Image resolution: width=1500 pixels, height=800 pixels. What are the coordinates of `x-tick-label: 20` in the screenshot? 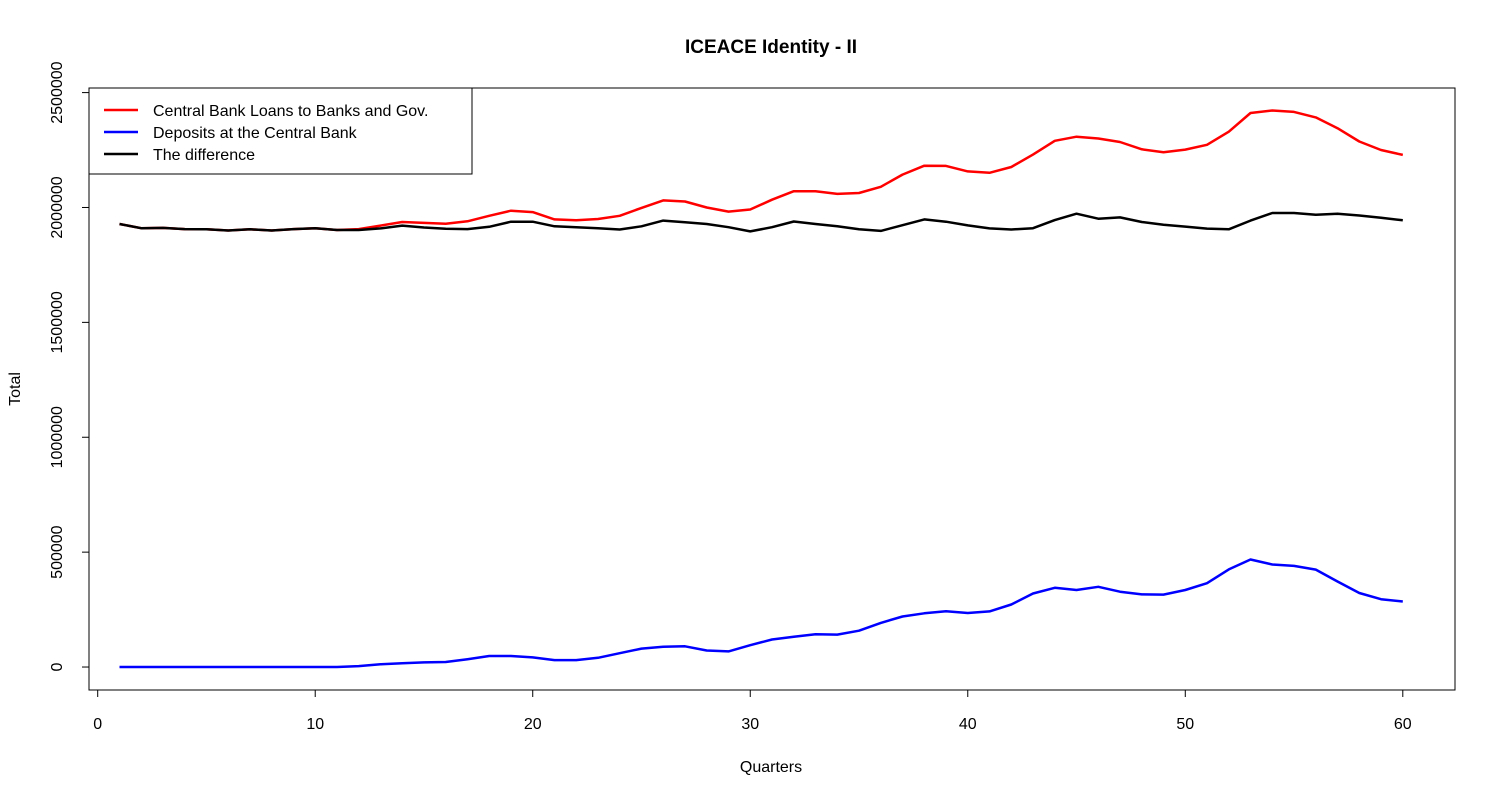 It's located at (533, 724).